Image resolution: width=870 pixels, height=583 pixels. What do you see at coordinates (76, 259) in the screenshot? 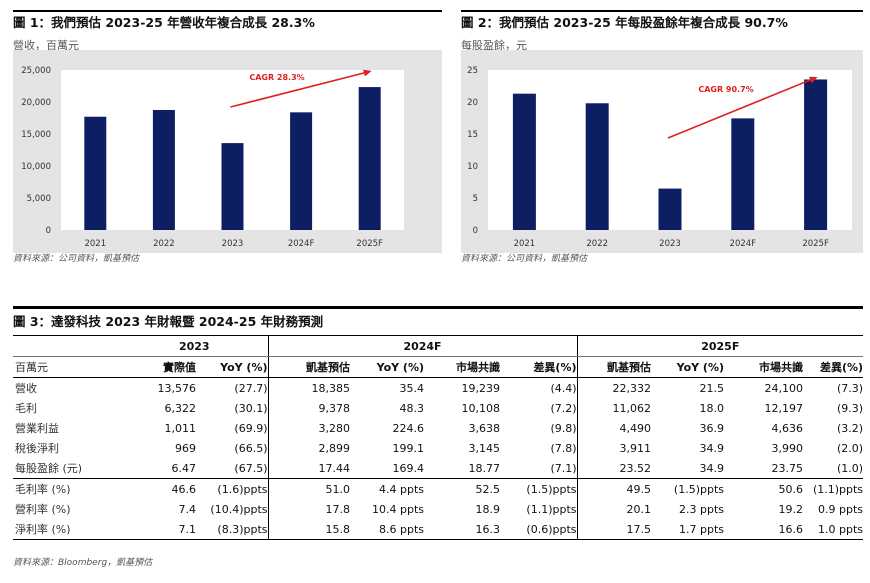
I see `figure-1-source: 資料來源：公司資料，凱基預估` at bounding box center [76, 259].